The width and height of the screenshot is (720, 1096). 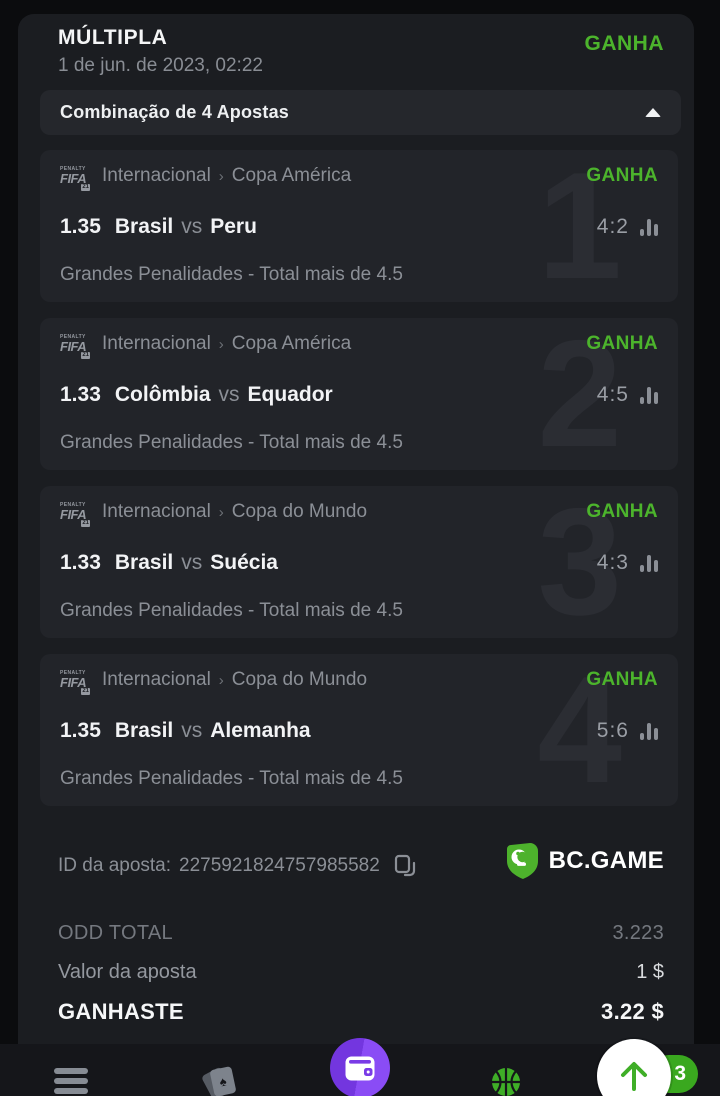 I want to click on score-wrap: 4:3, so click(x=627, y=563).